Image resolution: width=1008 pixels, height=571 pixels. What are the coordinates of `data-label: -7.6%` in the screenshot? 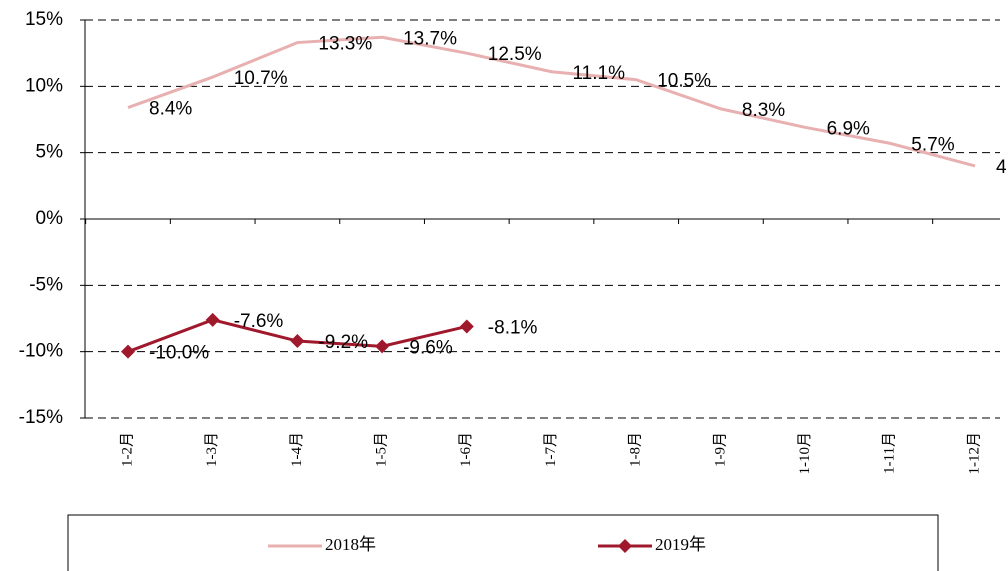 It's located at (259, 321).